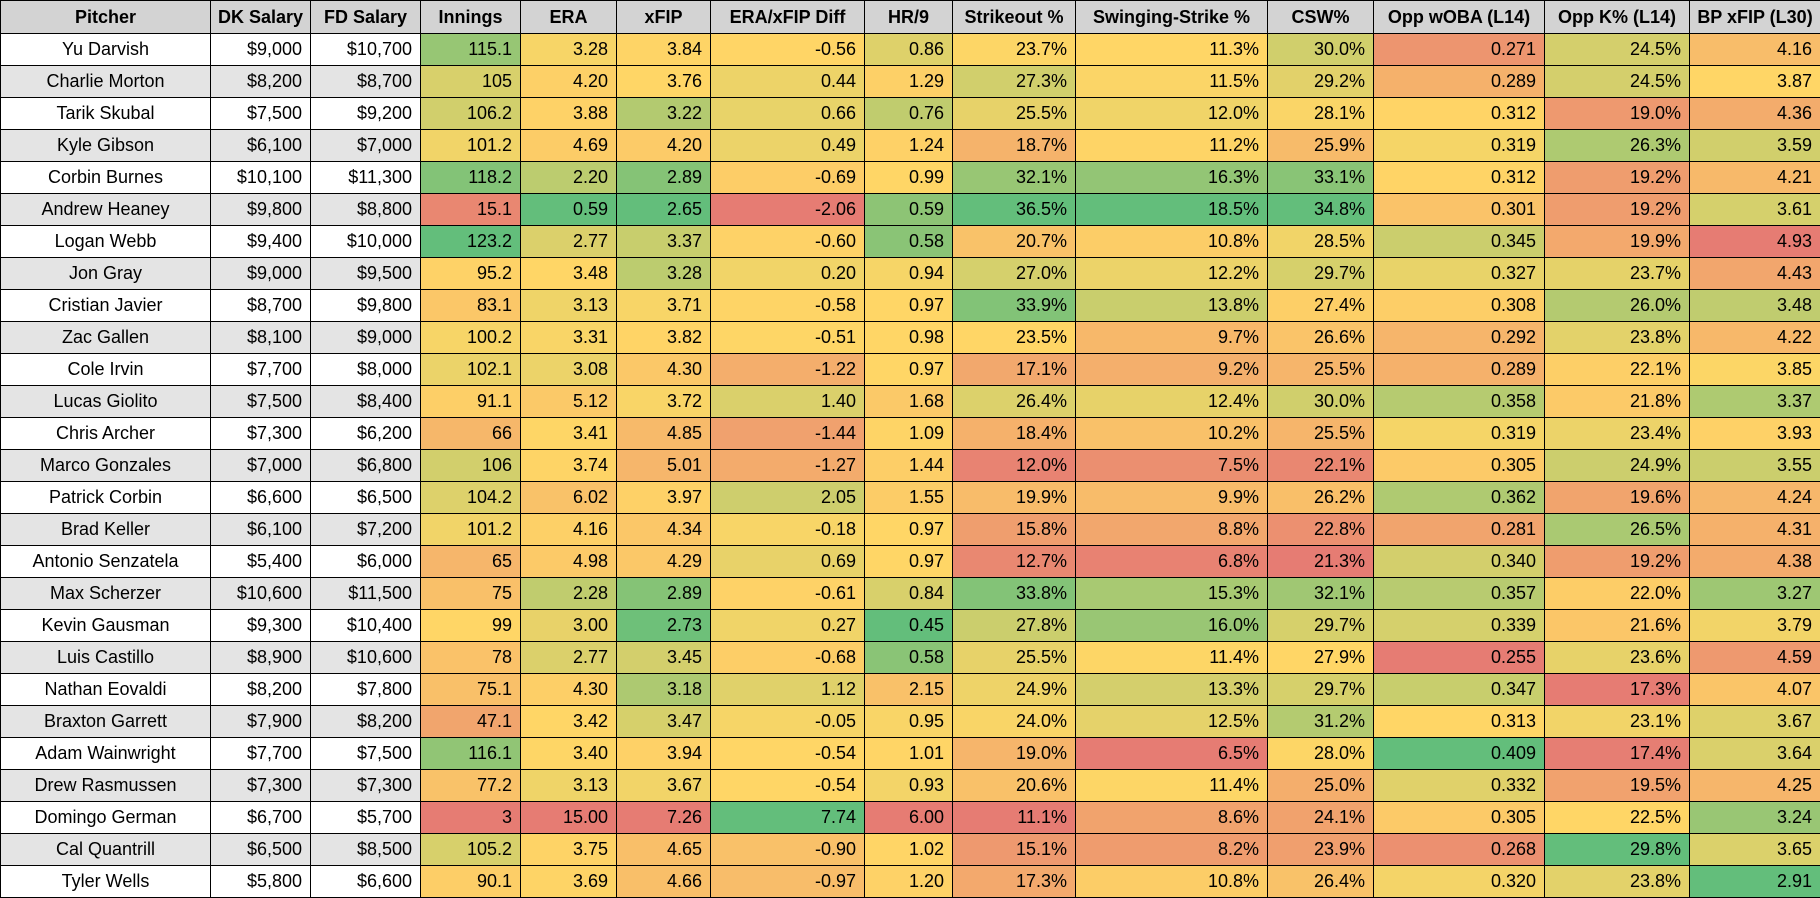 The image size is (1820, 898). I want to click on xfip-cell: 3.22, so click(663, 113).